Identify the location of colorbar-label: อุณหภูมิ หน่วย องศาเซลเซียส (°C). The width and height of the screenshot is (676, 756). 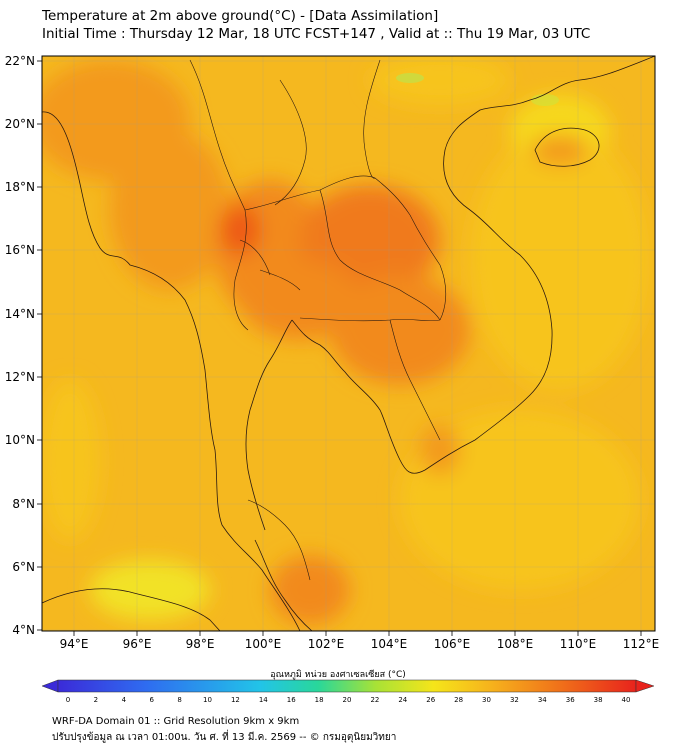
(338, 675).